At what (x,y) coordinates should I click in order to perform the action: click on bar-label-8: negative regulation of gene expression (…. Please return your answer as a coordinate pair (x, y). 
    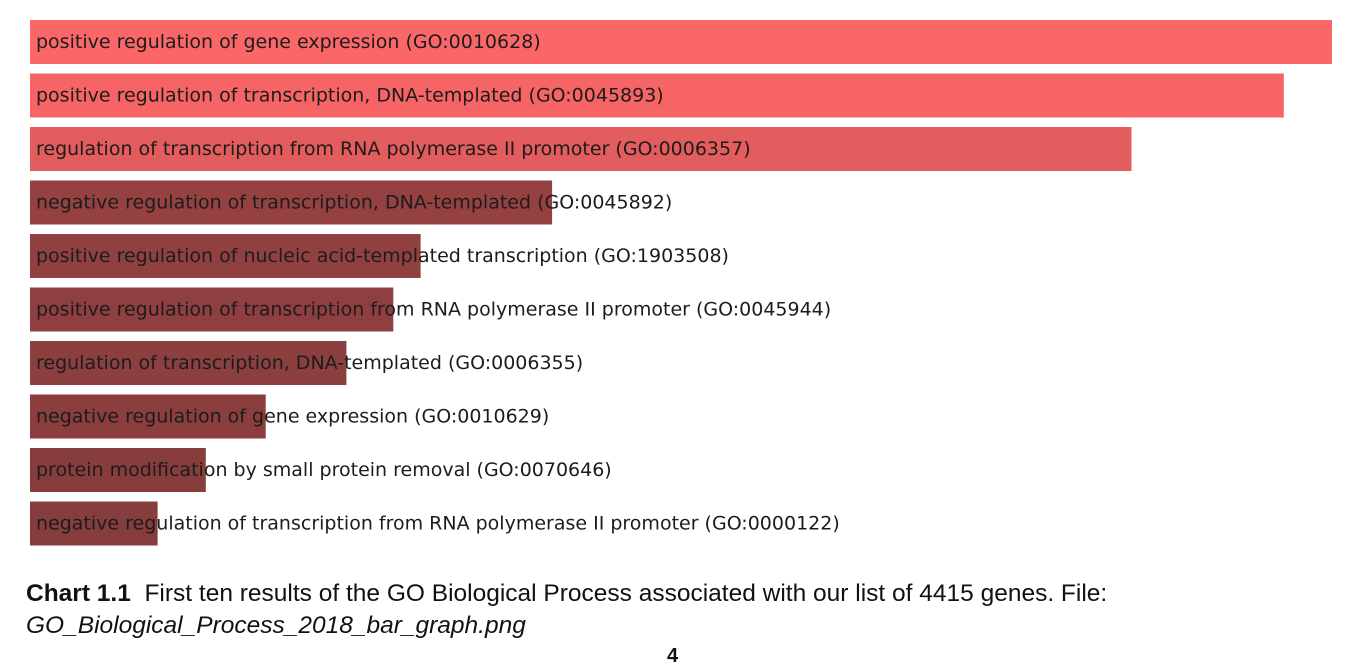
    Looking at the image, I should click on (292, 417).